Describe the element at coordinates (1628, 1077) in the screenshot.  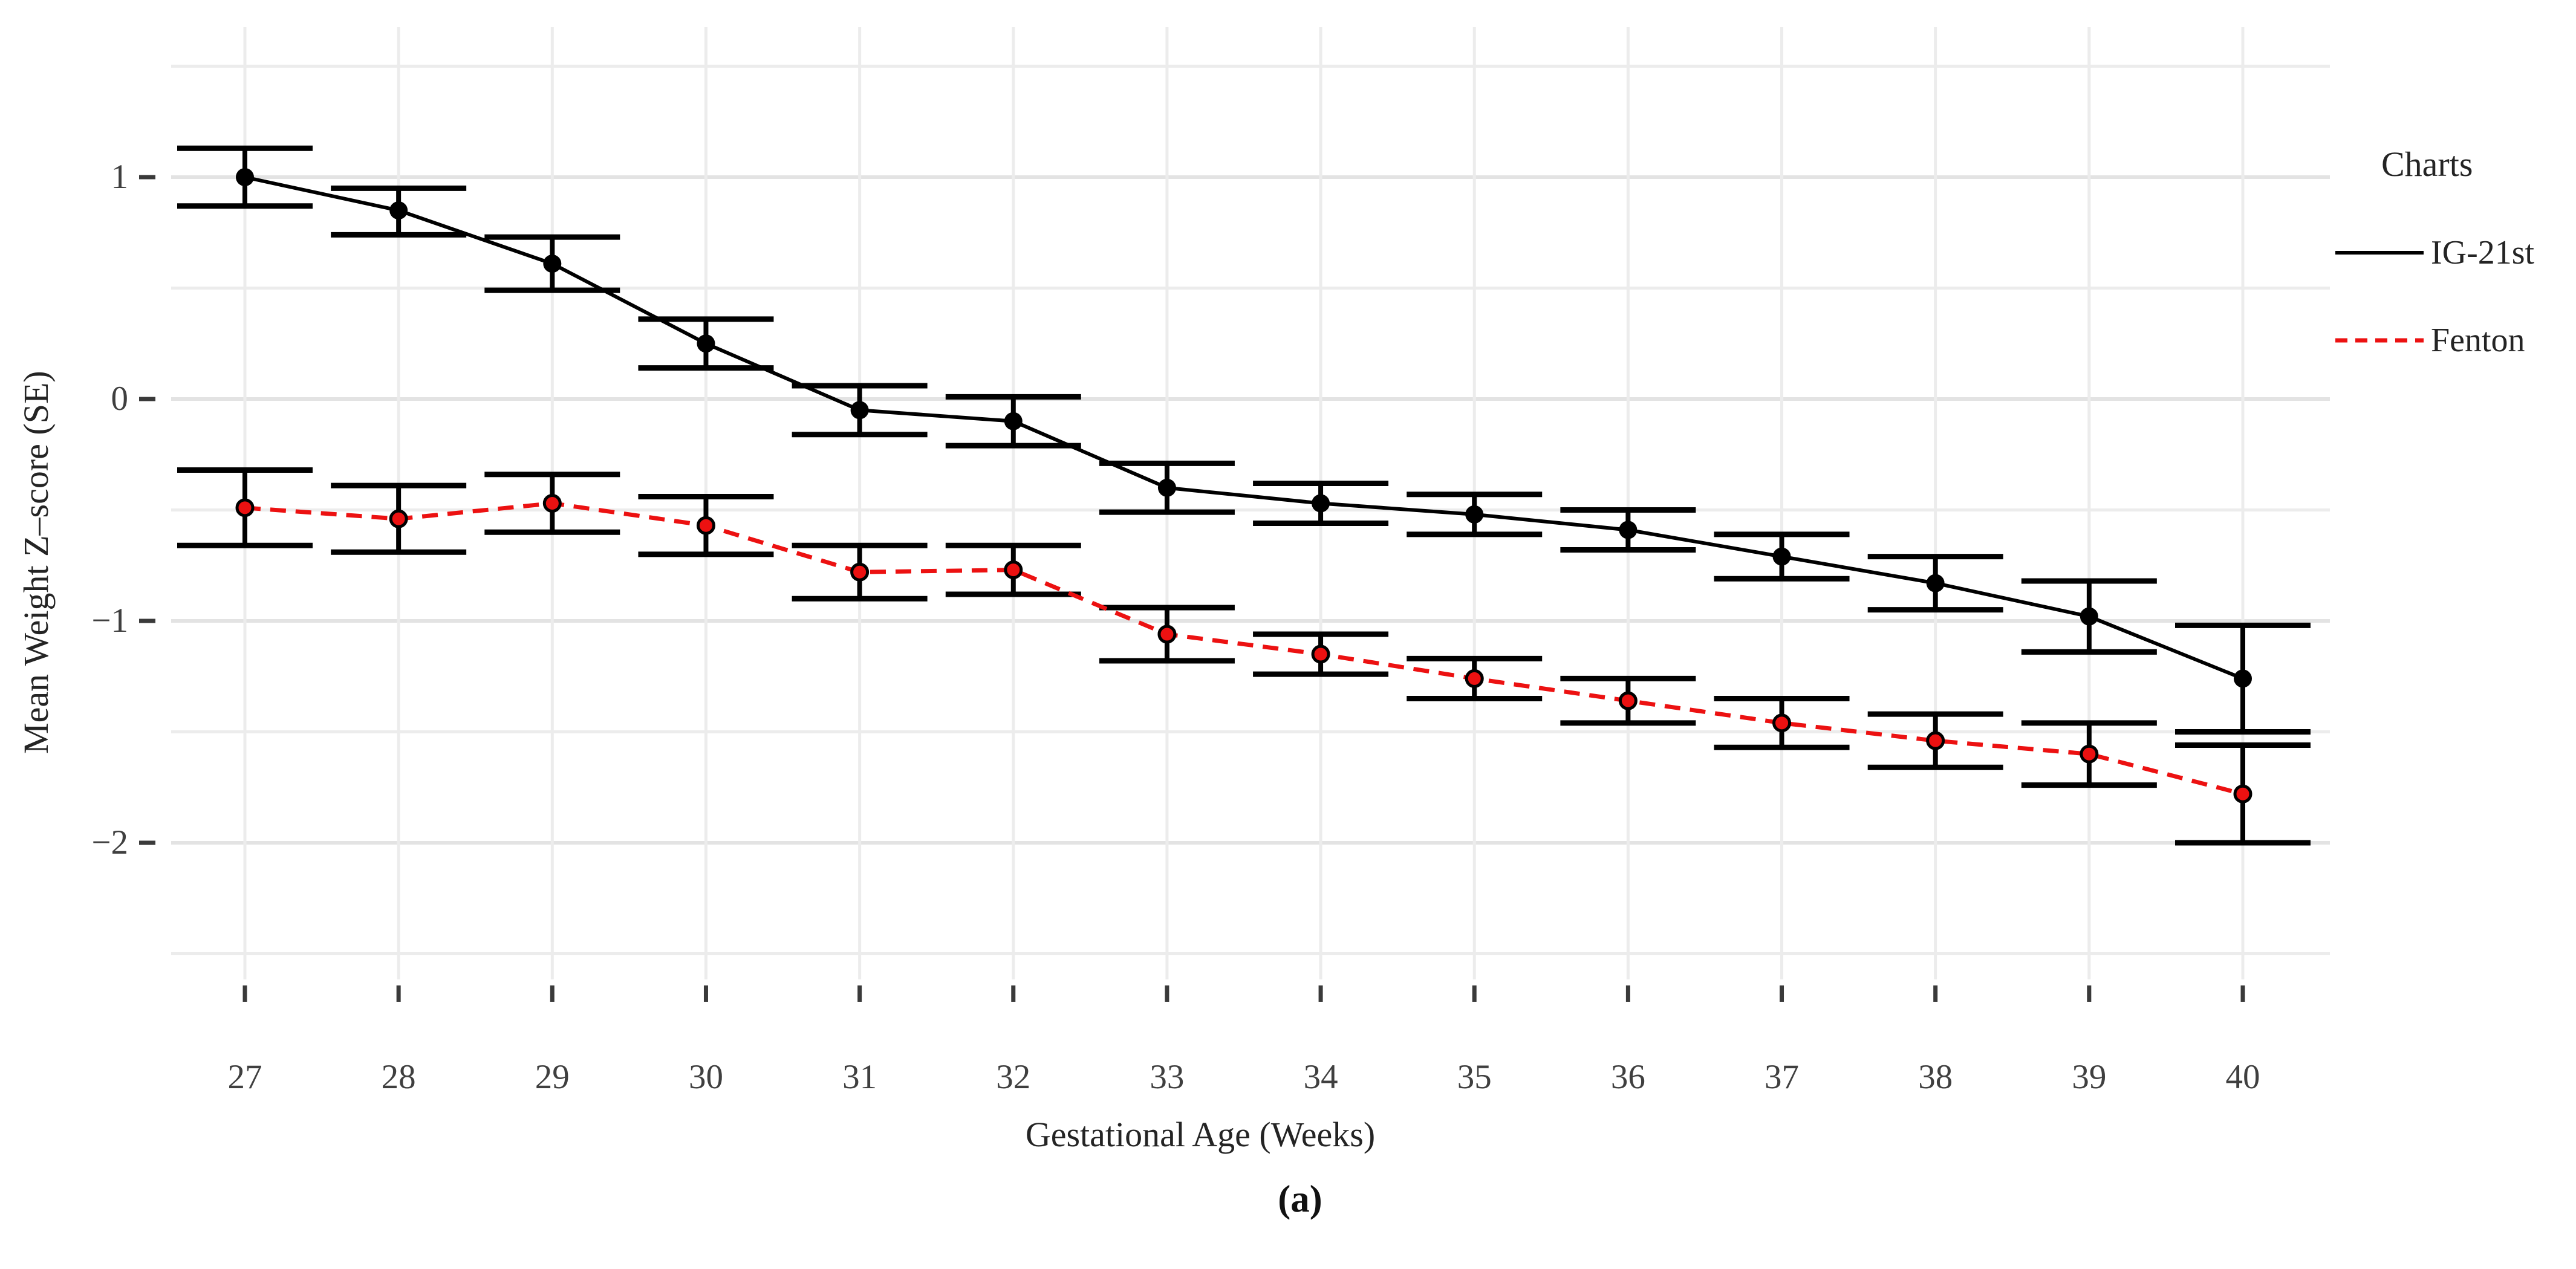
I see `x-tick-label: 36` at that location.